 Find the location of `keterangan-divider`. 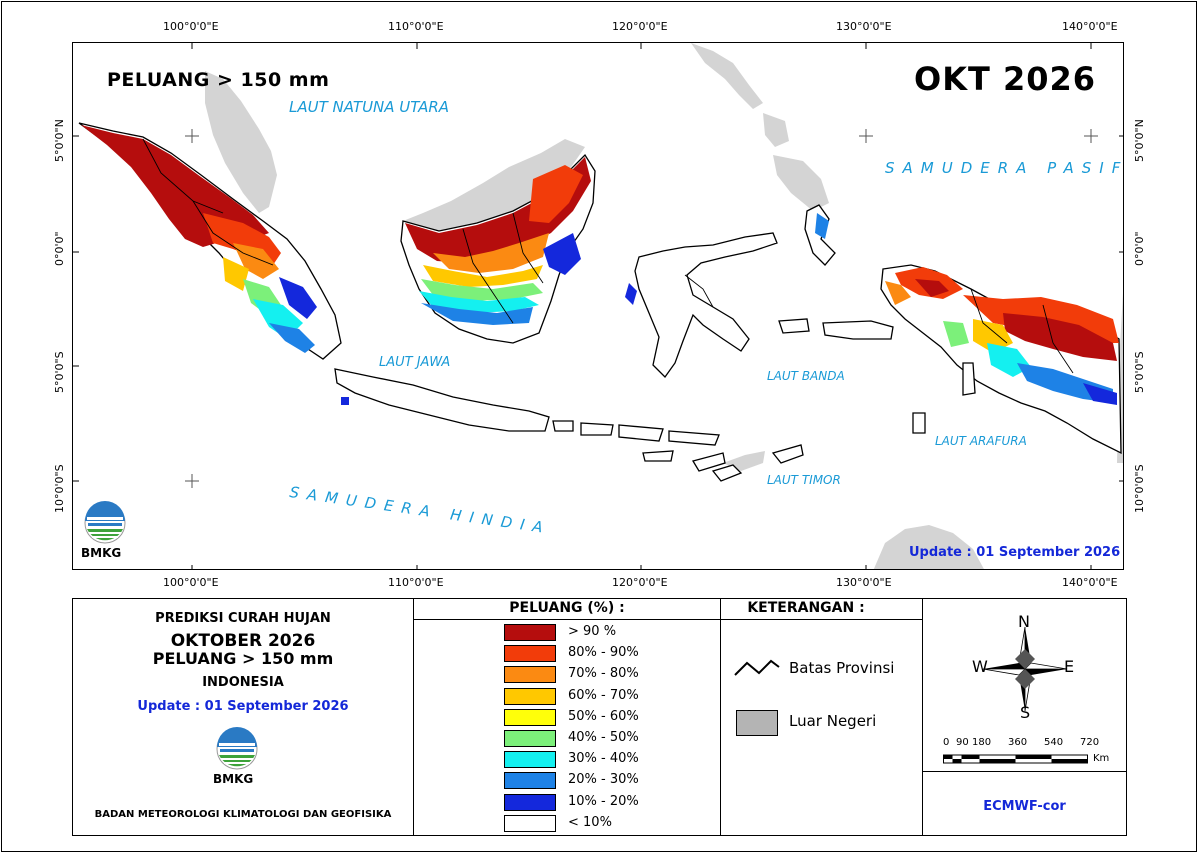

keterangan-divider is located at coordinates (821, 619).